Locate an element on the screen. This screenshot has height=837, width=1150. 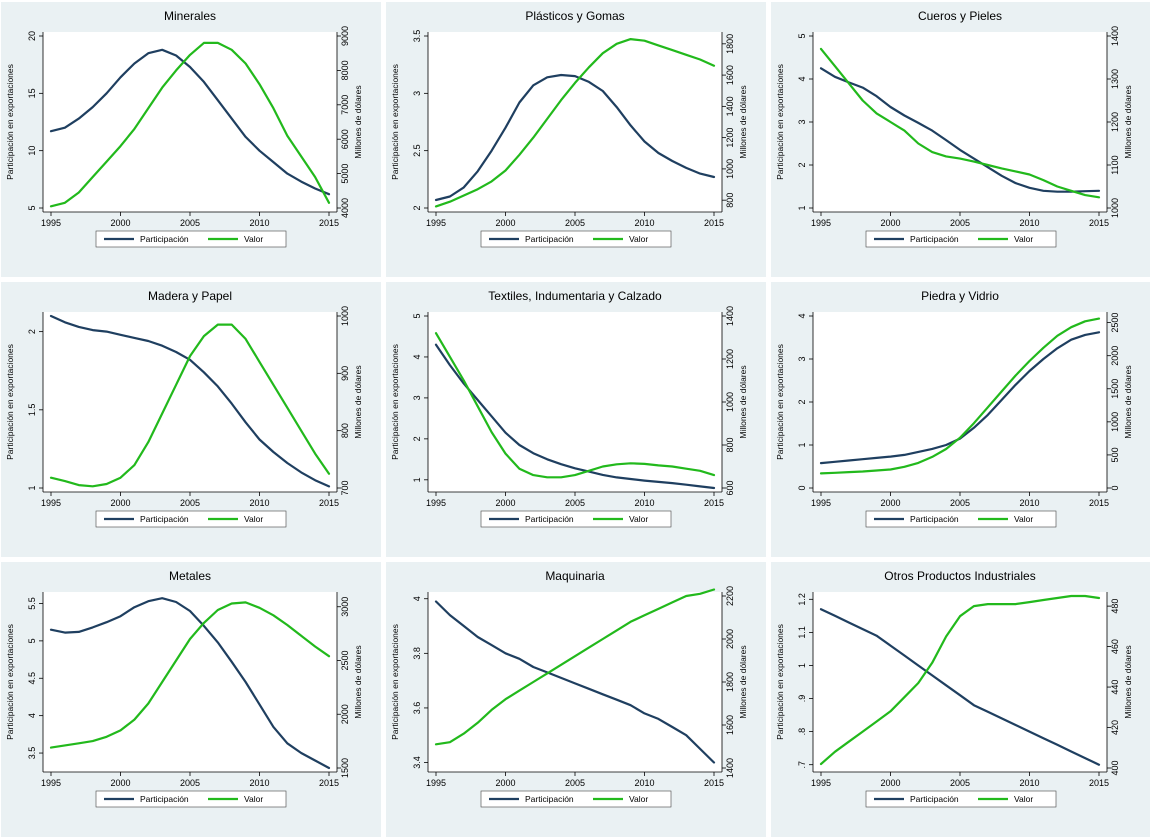
y-tick-label-right: 3000 is located at coordinates (345, 607).